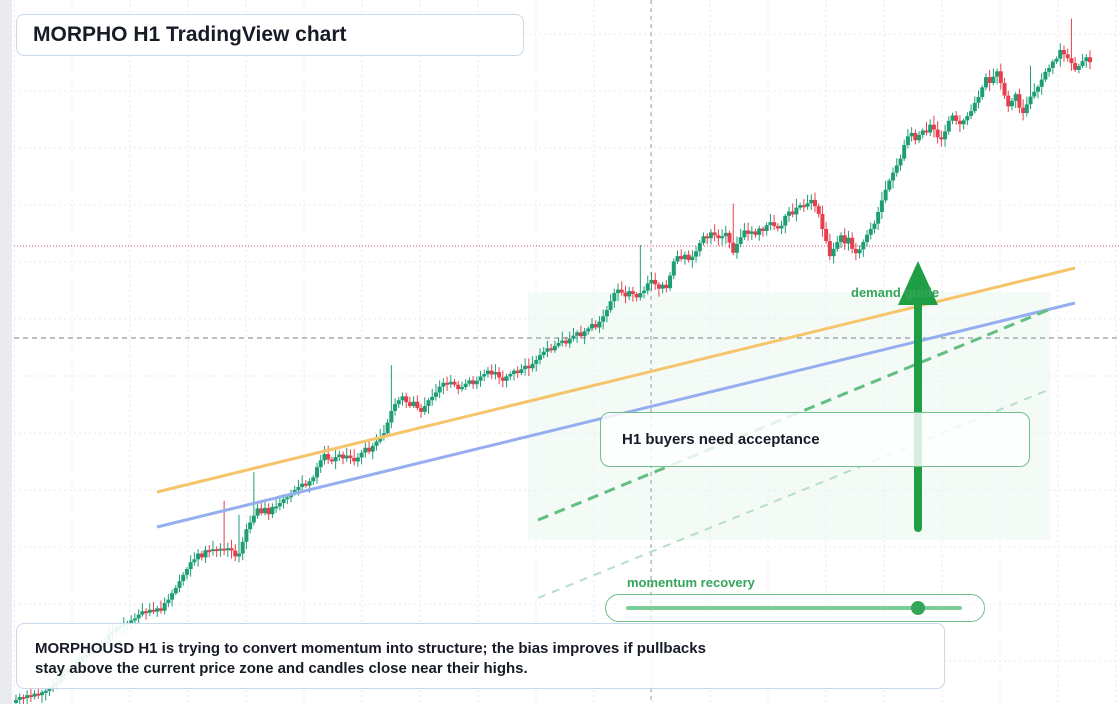  I want to click on momentum-slider, so click(795, 608).